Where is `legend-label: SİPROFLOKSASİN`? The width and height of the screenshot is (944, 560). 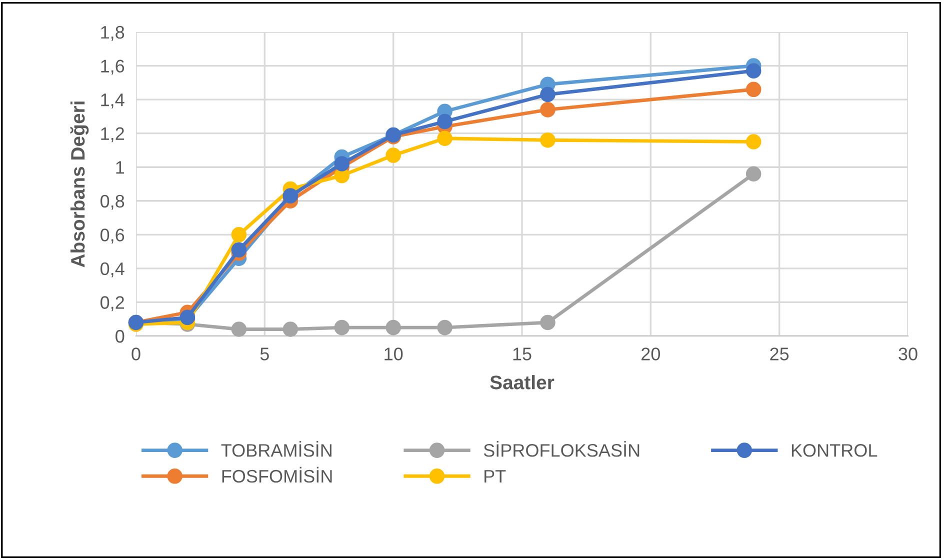
legend-label: SİPROFLOKSASİN is located at coordinates (562, 449).